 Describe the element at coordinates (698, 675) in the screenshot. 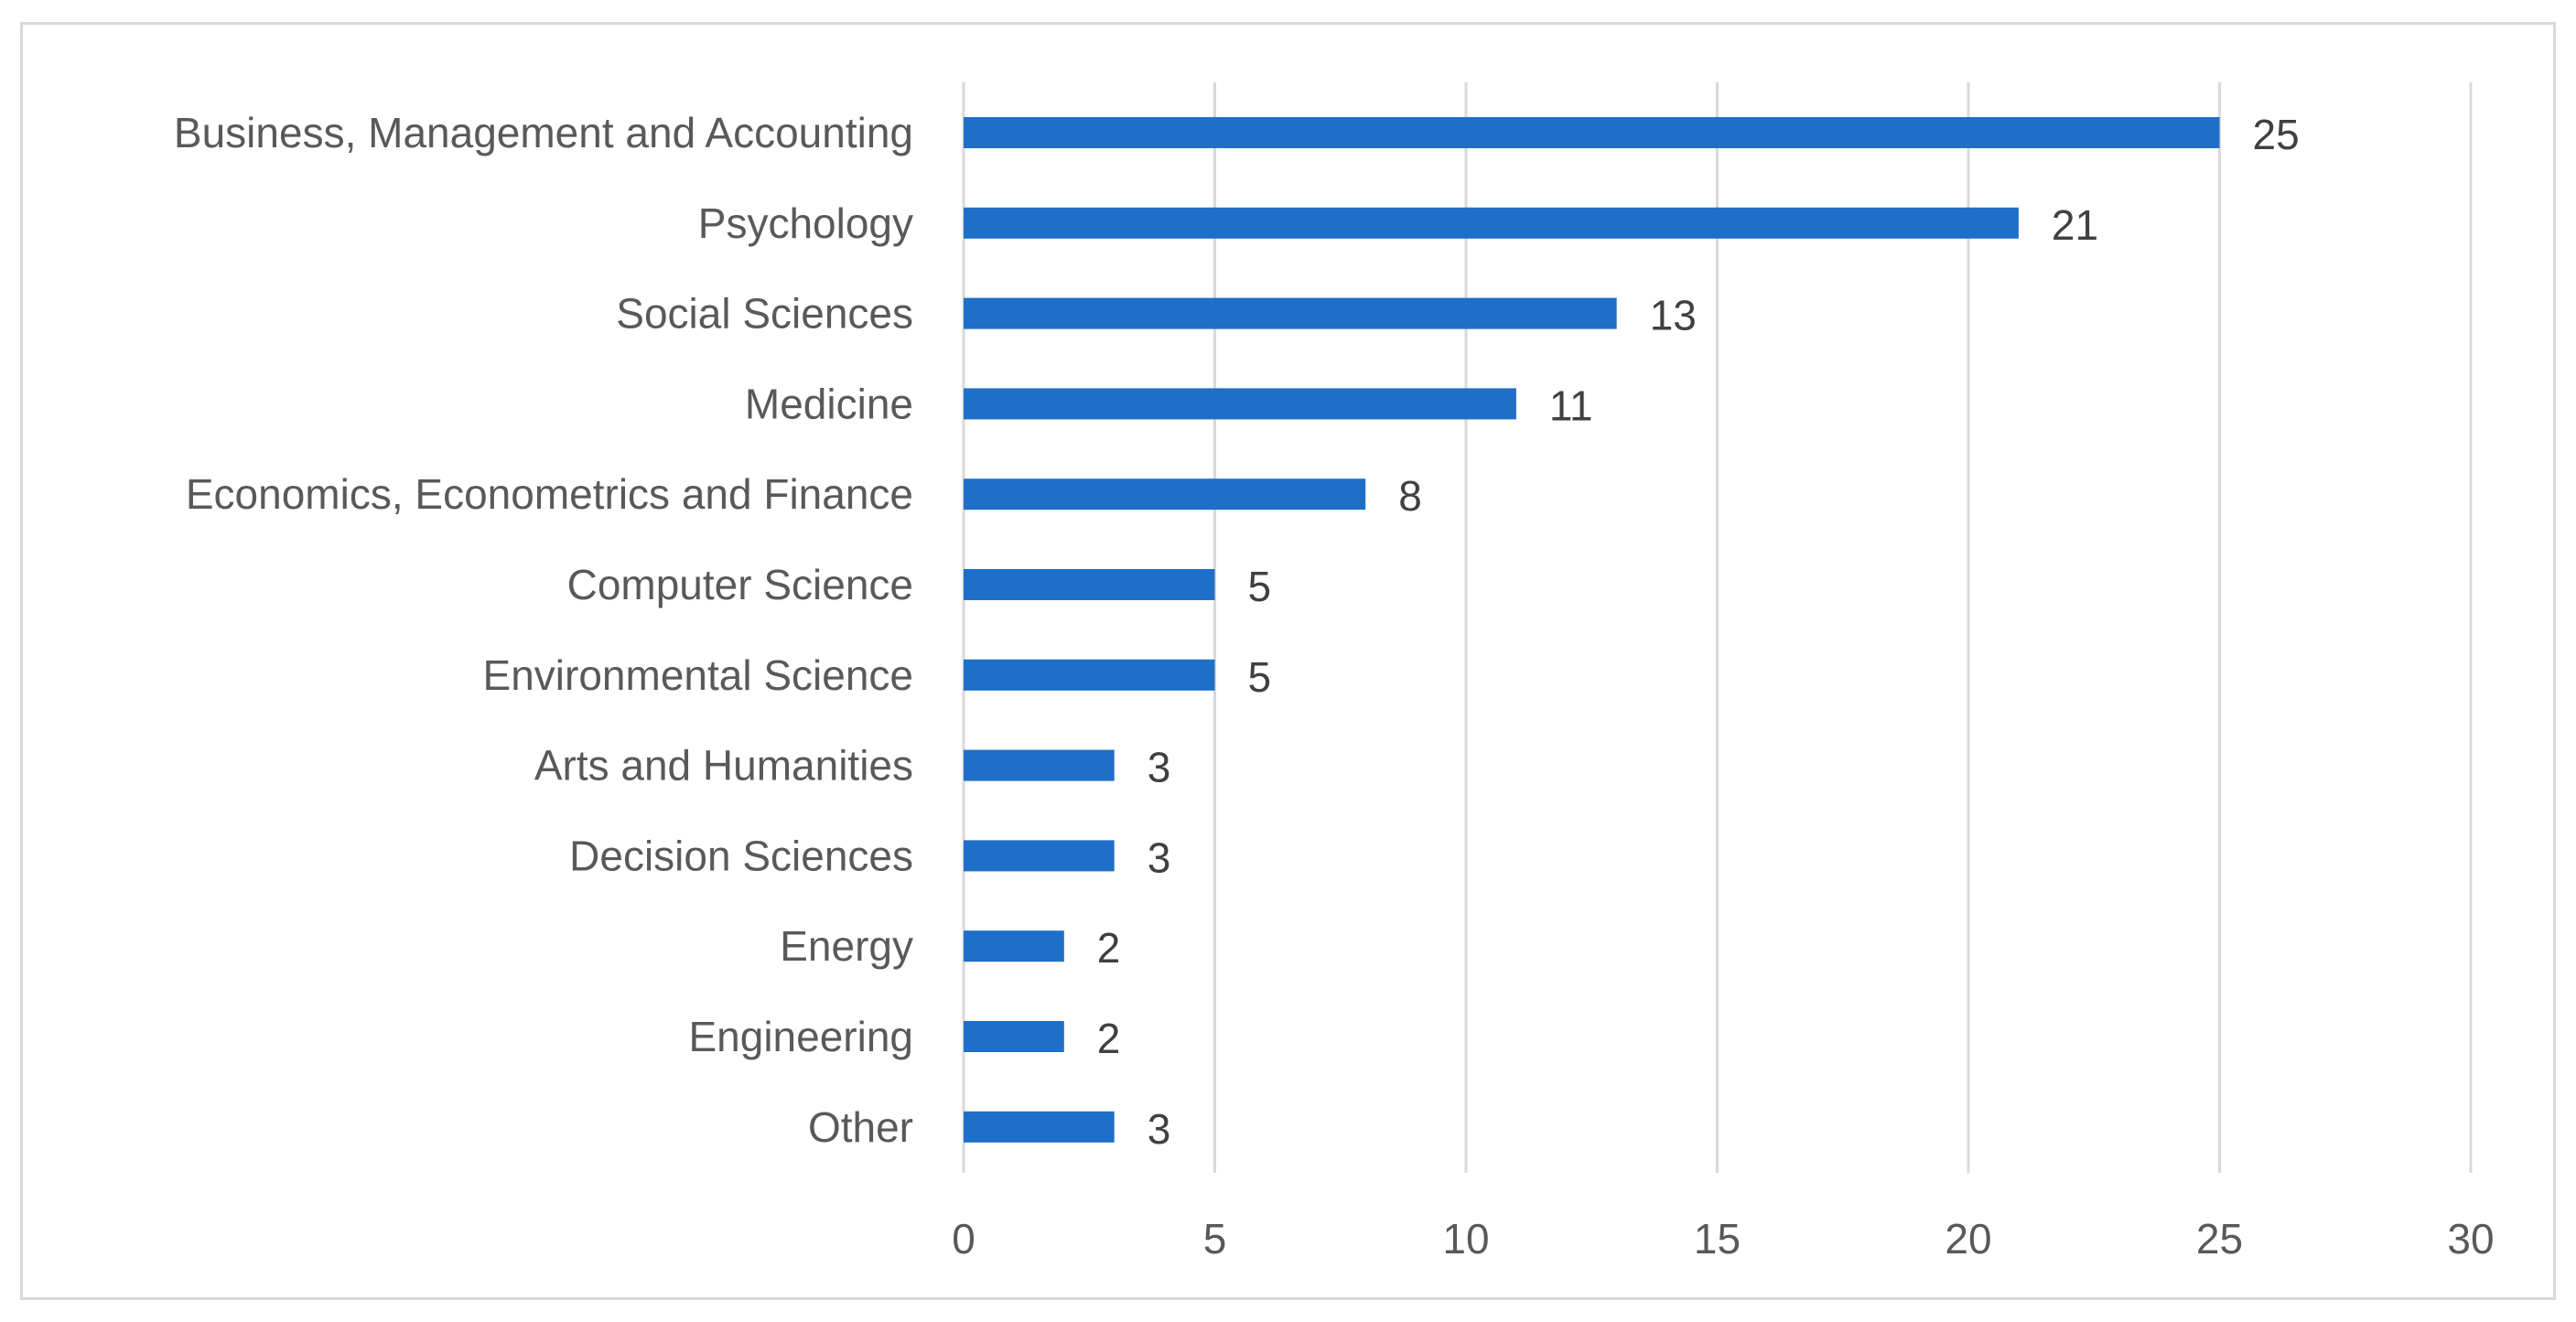

I see `category-label: Environmental Science` at that location.